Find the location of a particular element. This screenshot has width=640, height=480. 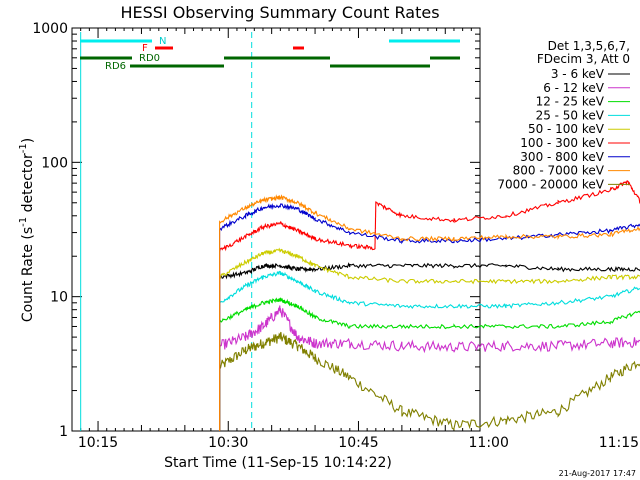

y-label-mid: detector is located at coordinates (28, 185).